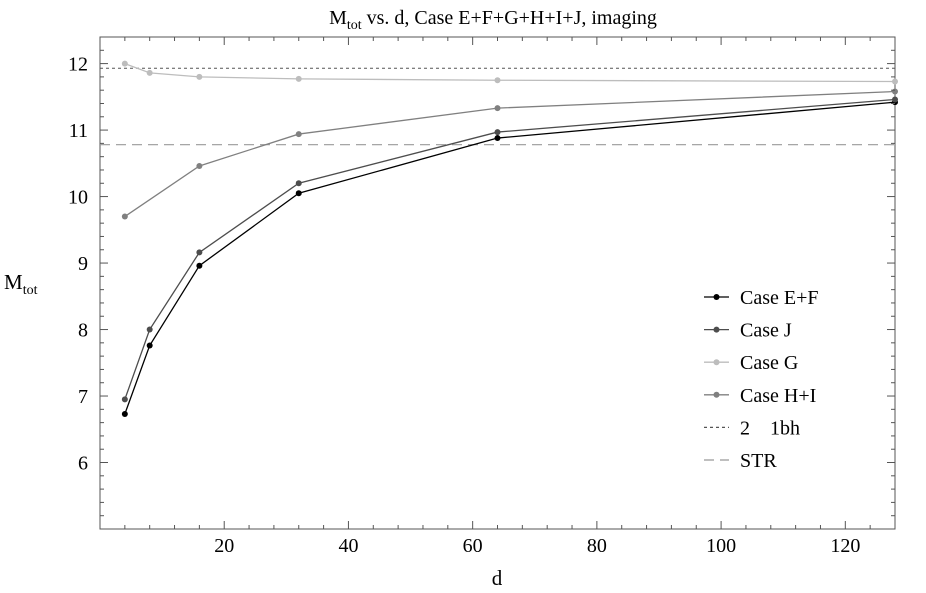 The image size is (926, 593). Describe the element at coordinates (78, 198) in the screenshot. I see `y-tick-label-4: 10` at that location.